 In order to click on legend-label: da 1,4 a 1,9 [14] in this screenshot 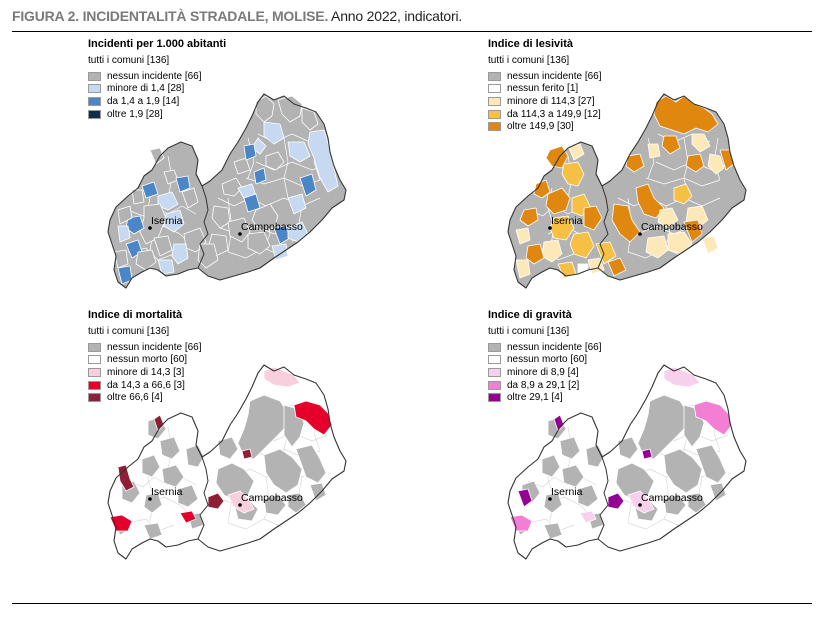, I will do `click(143, 101)`.